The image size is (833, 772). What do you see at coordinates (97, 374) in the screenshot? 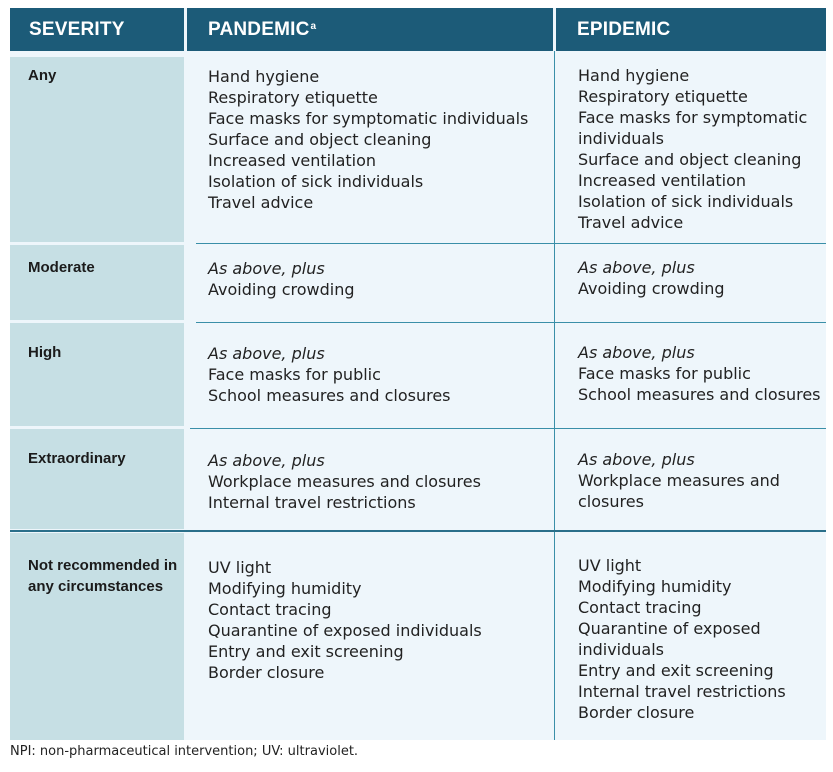
I see `severity-cell-high: High` at bounding box center [97, 374].